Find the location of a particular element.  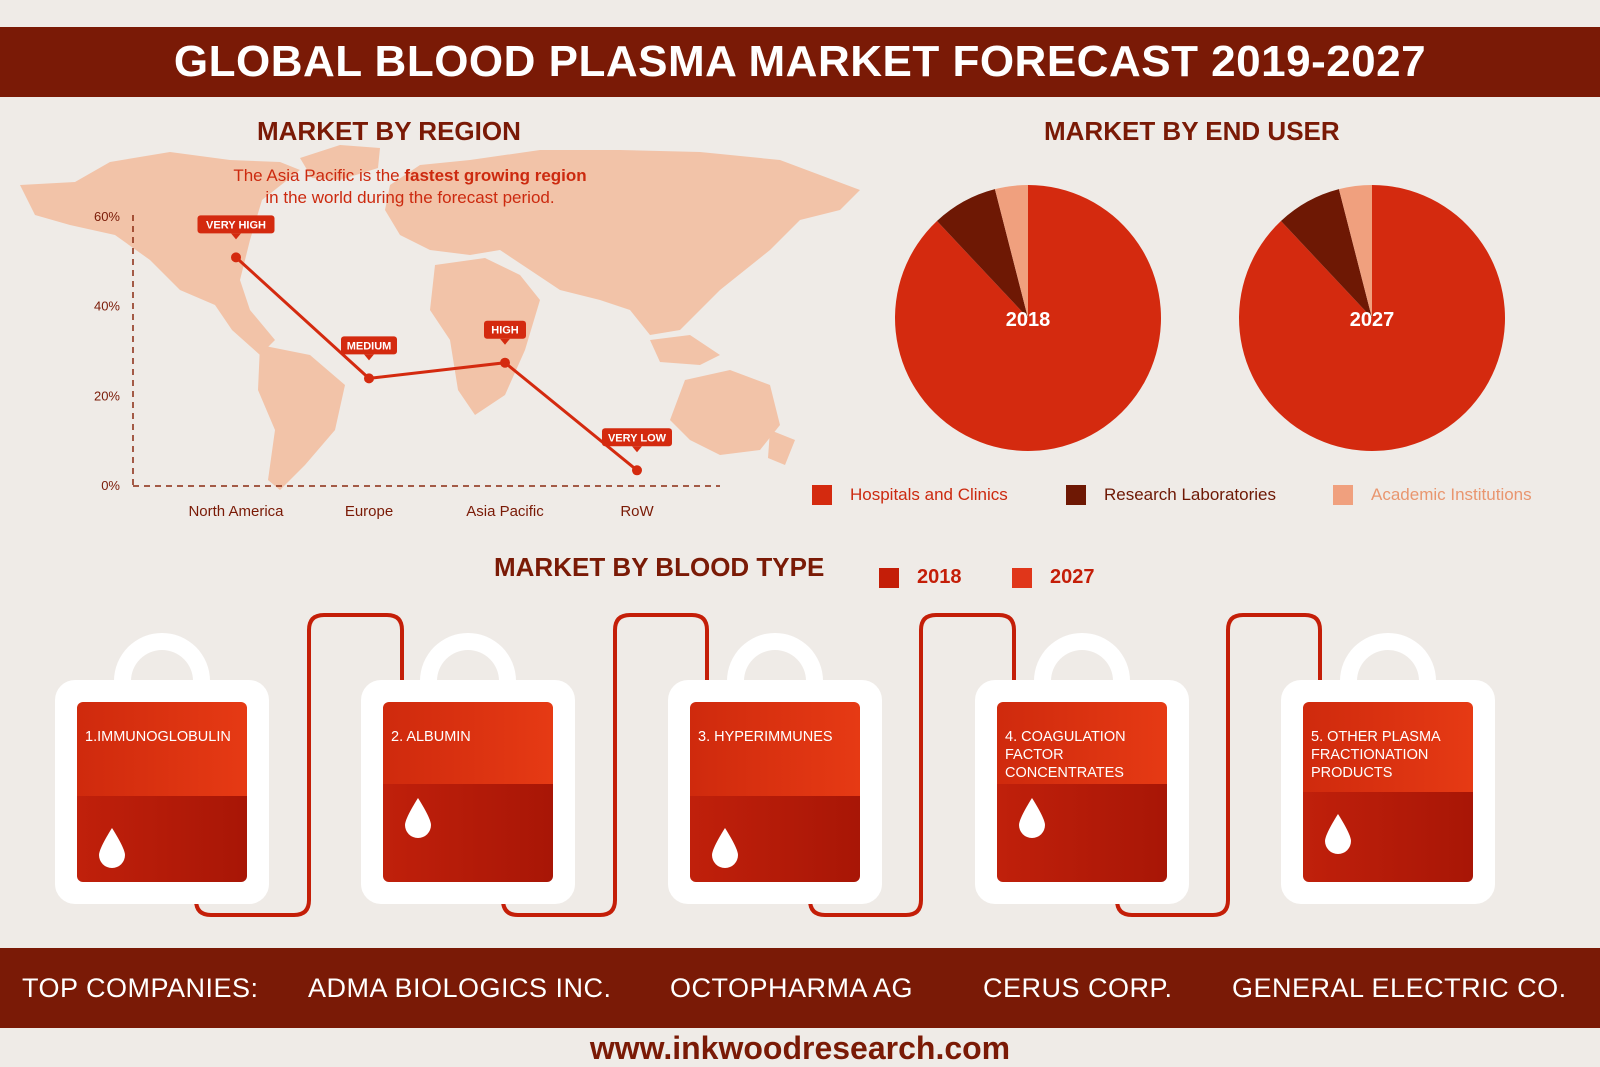

top-companies-label: TOP COMPANIES: is located at coordinates (140, 988).